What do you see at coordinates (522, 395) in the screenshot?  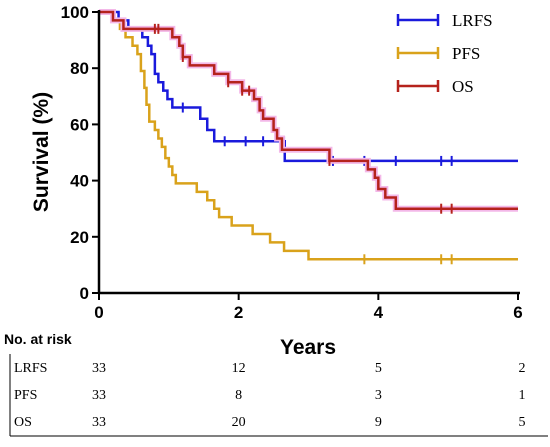 I see `risk-value-pfs-6: 1` at bounding box center [522, 395].